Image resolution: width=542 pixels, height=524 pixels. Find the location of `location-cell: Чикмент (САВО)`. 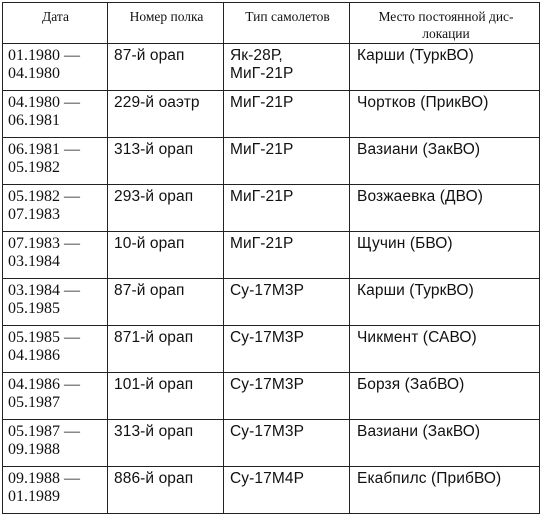

location-cell: Чикмент (САВО) is located at coordinates (444, 349).